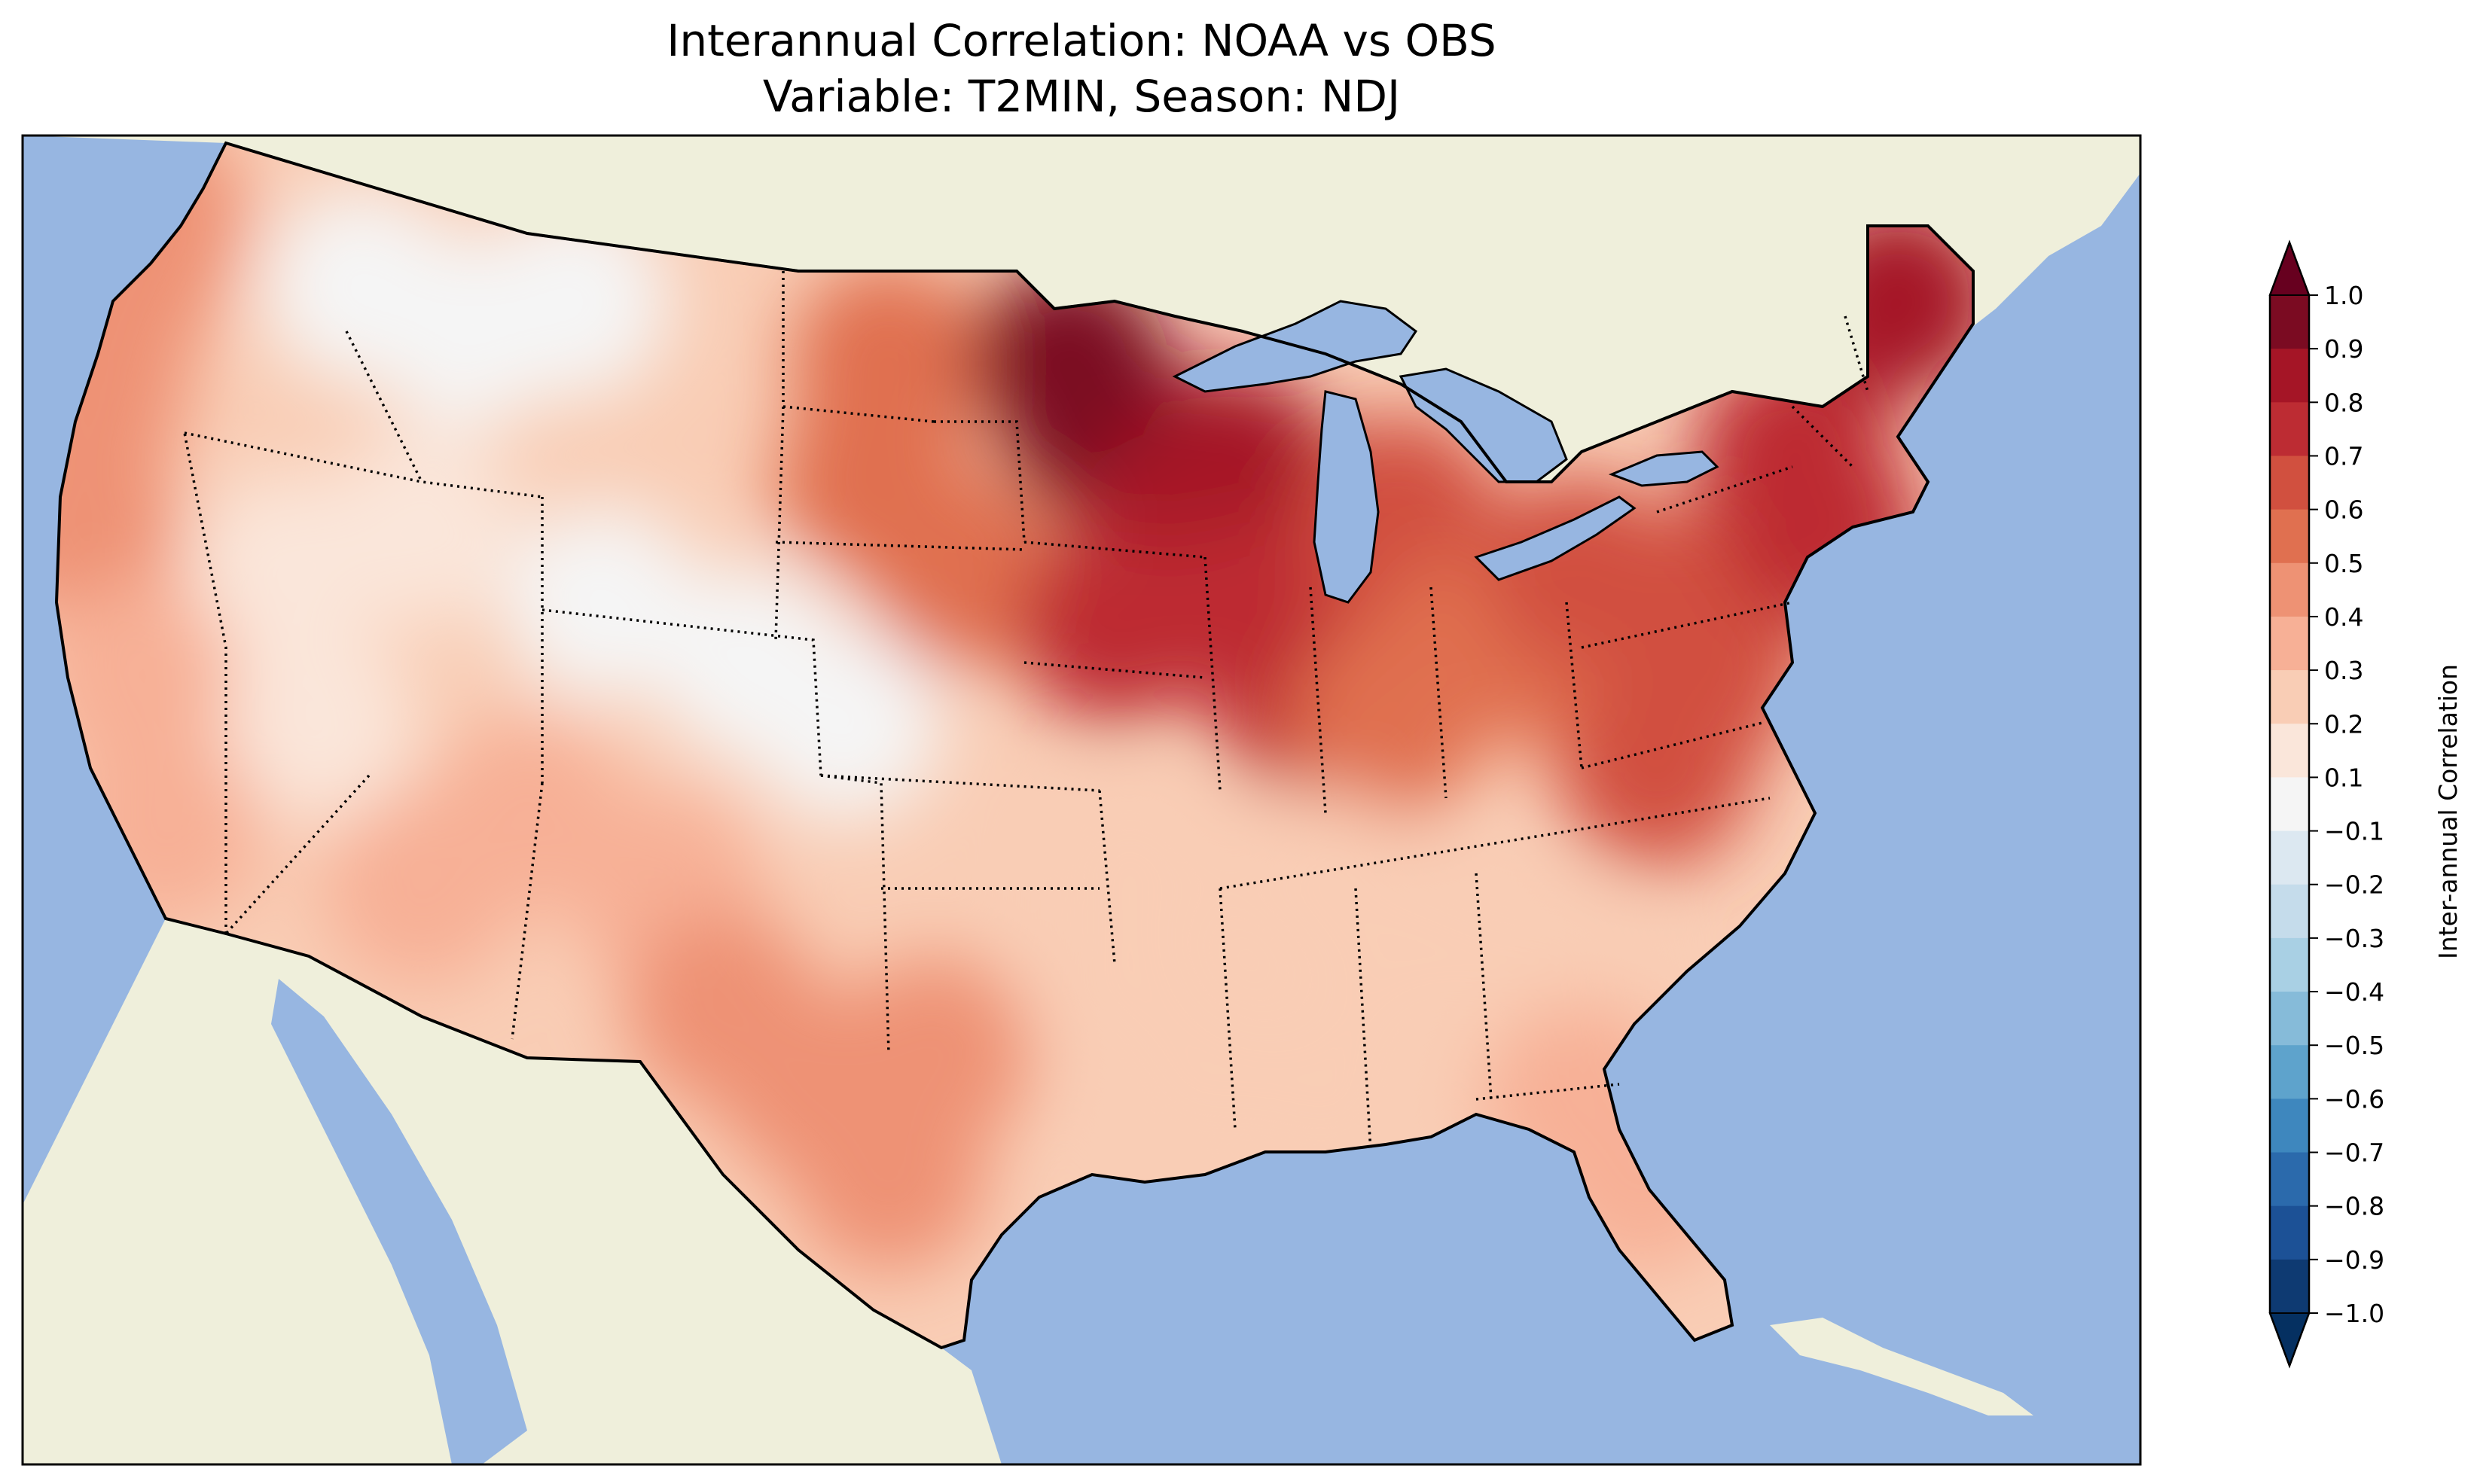  Describe the element at coordinates (1081, 96) in the screenshot. I see `title-line-2: Variable: T2MIN, Season: NDJ` at that location.